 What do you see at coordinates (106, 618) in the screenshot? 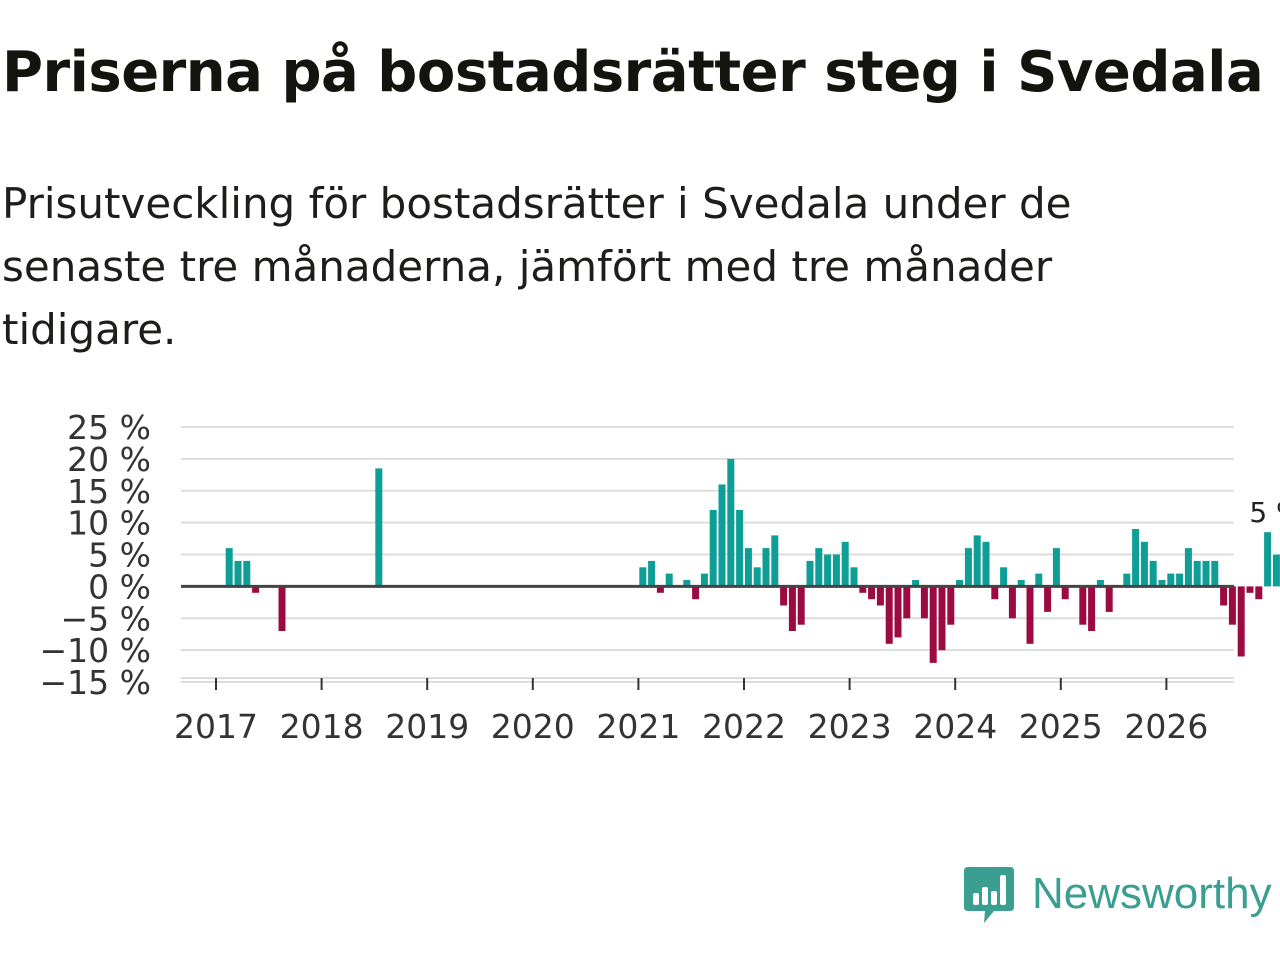
I see `y-tick-label: −5 %` at bounding box center [106, 618].